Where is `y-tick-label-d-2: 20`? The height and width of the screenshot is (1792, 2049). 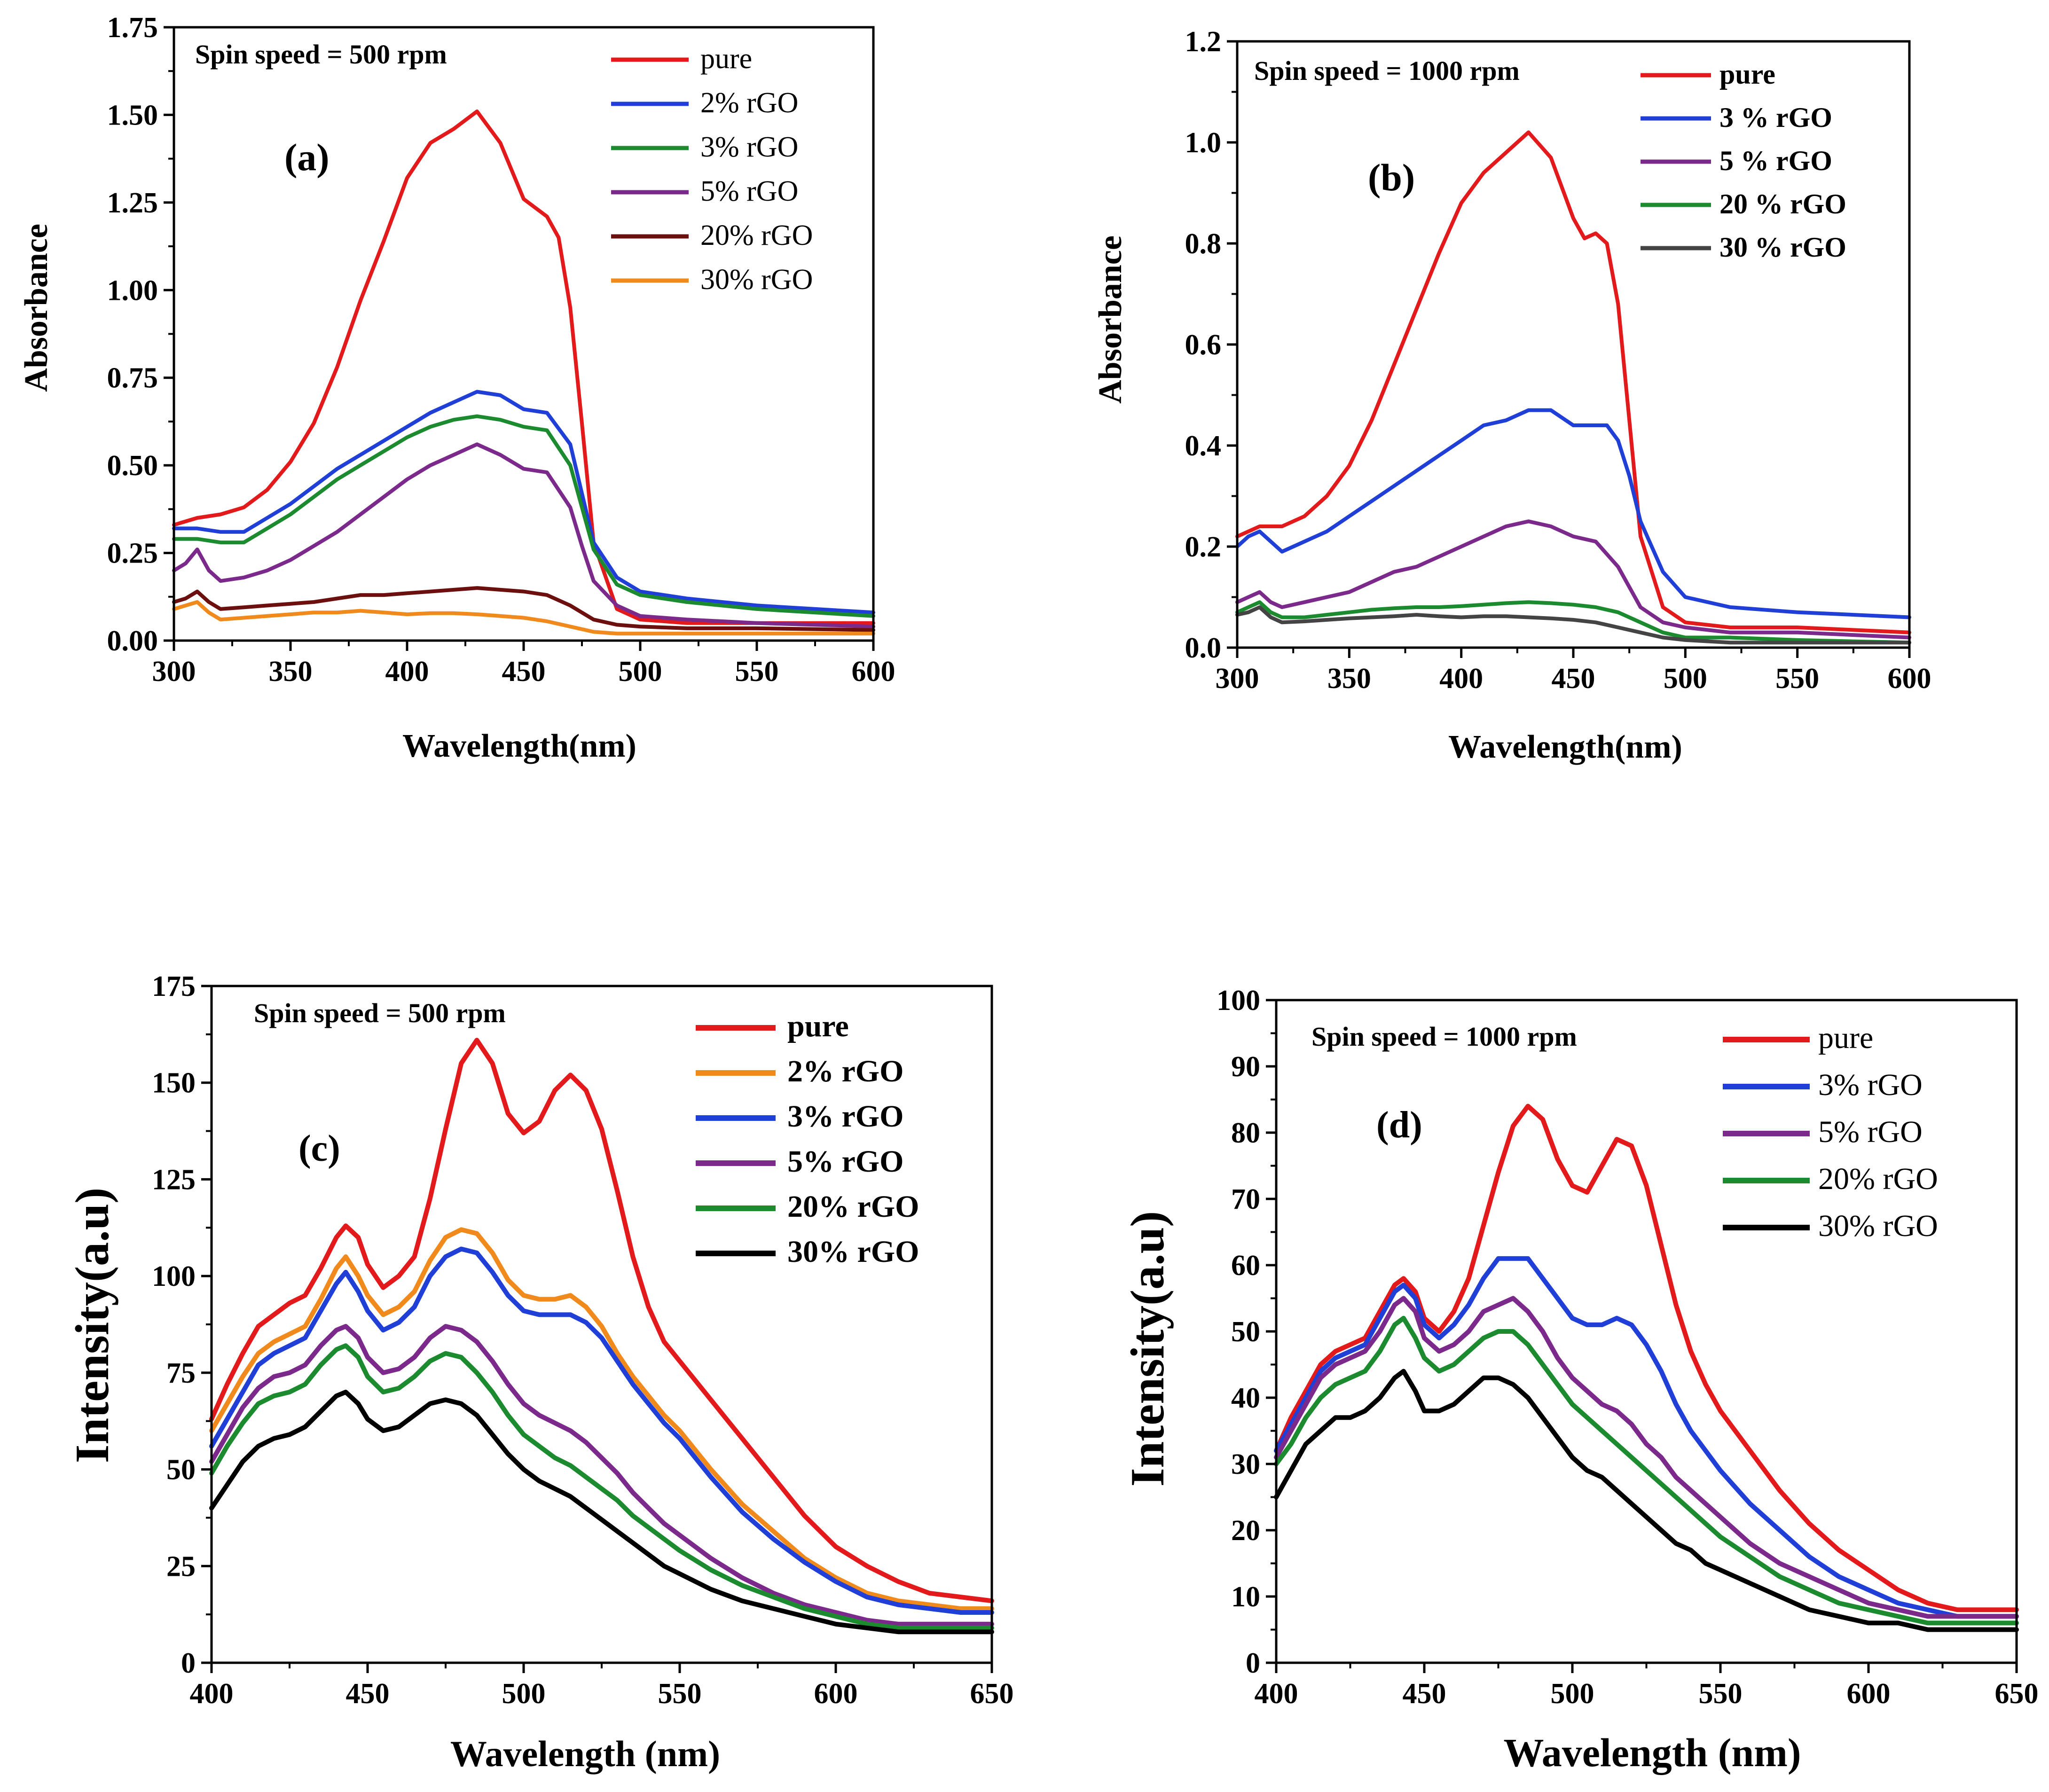 y-tick-label-d-2: 20 is located at coordinates (1245, 1531).